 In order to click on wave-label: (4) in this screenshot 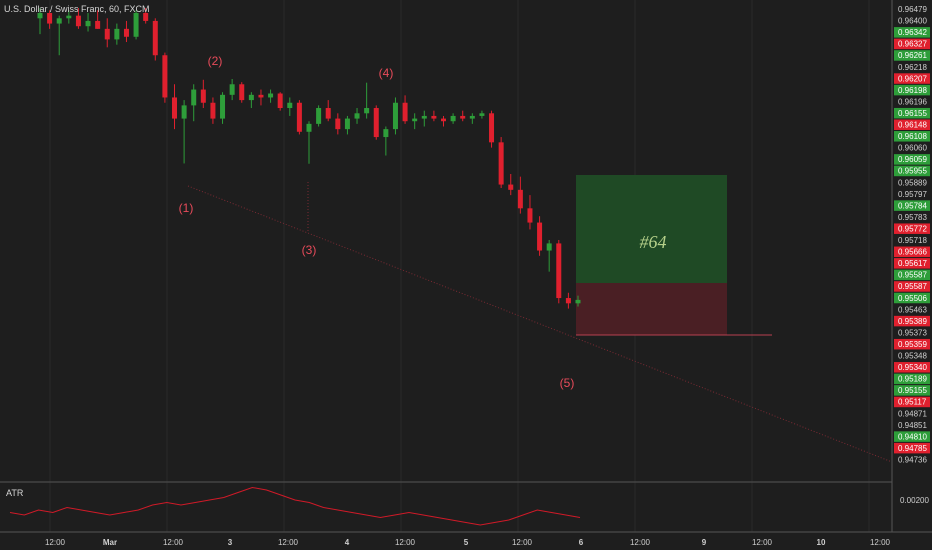, I will do `click(386, 73)`.